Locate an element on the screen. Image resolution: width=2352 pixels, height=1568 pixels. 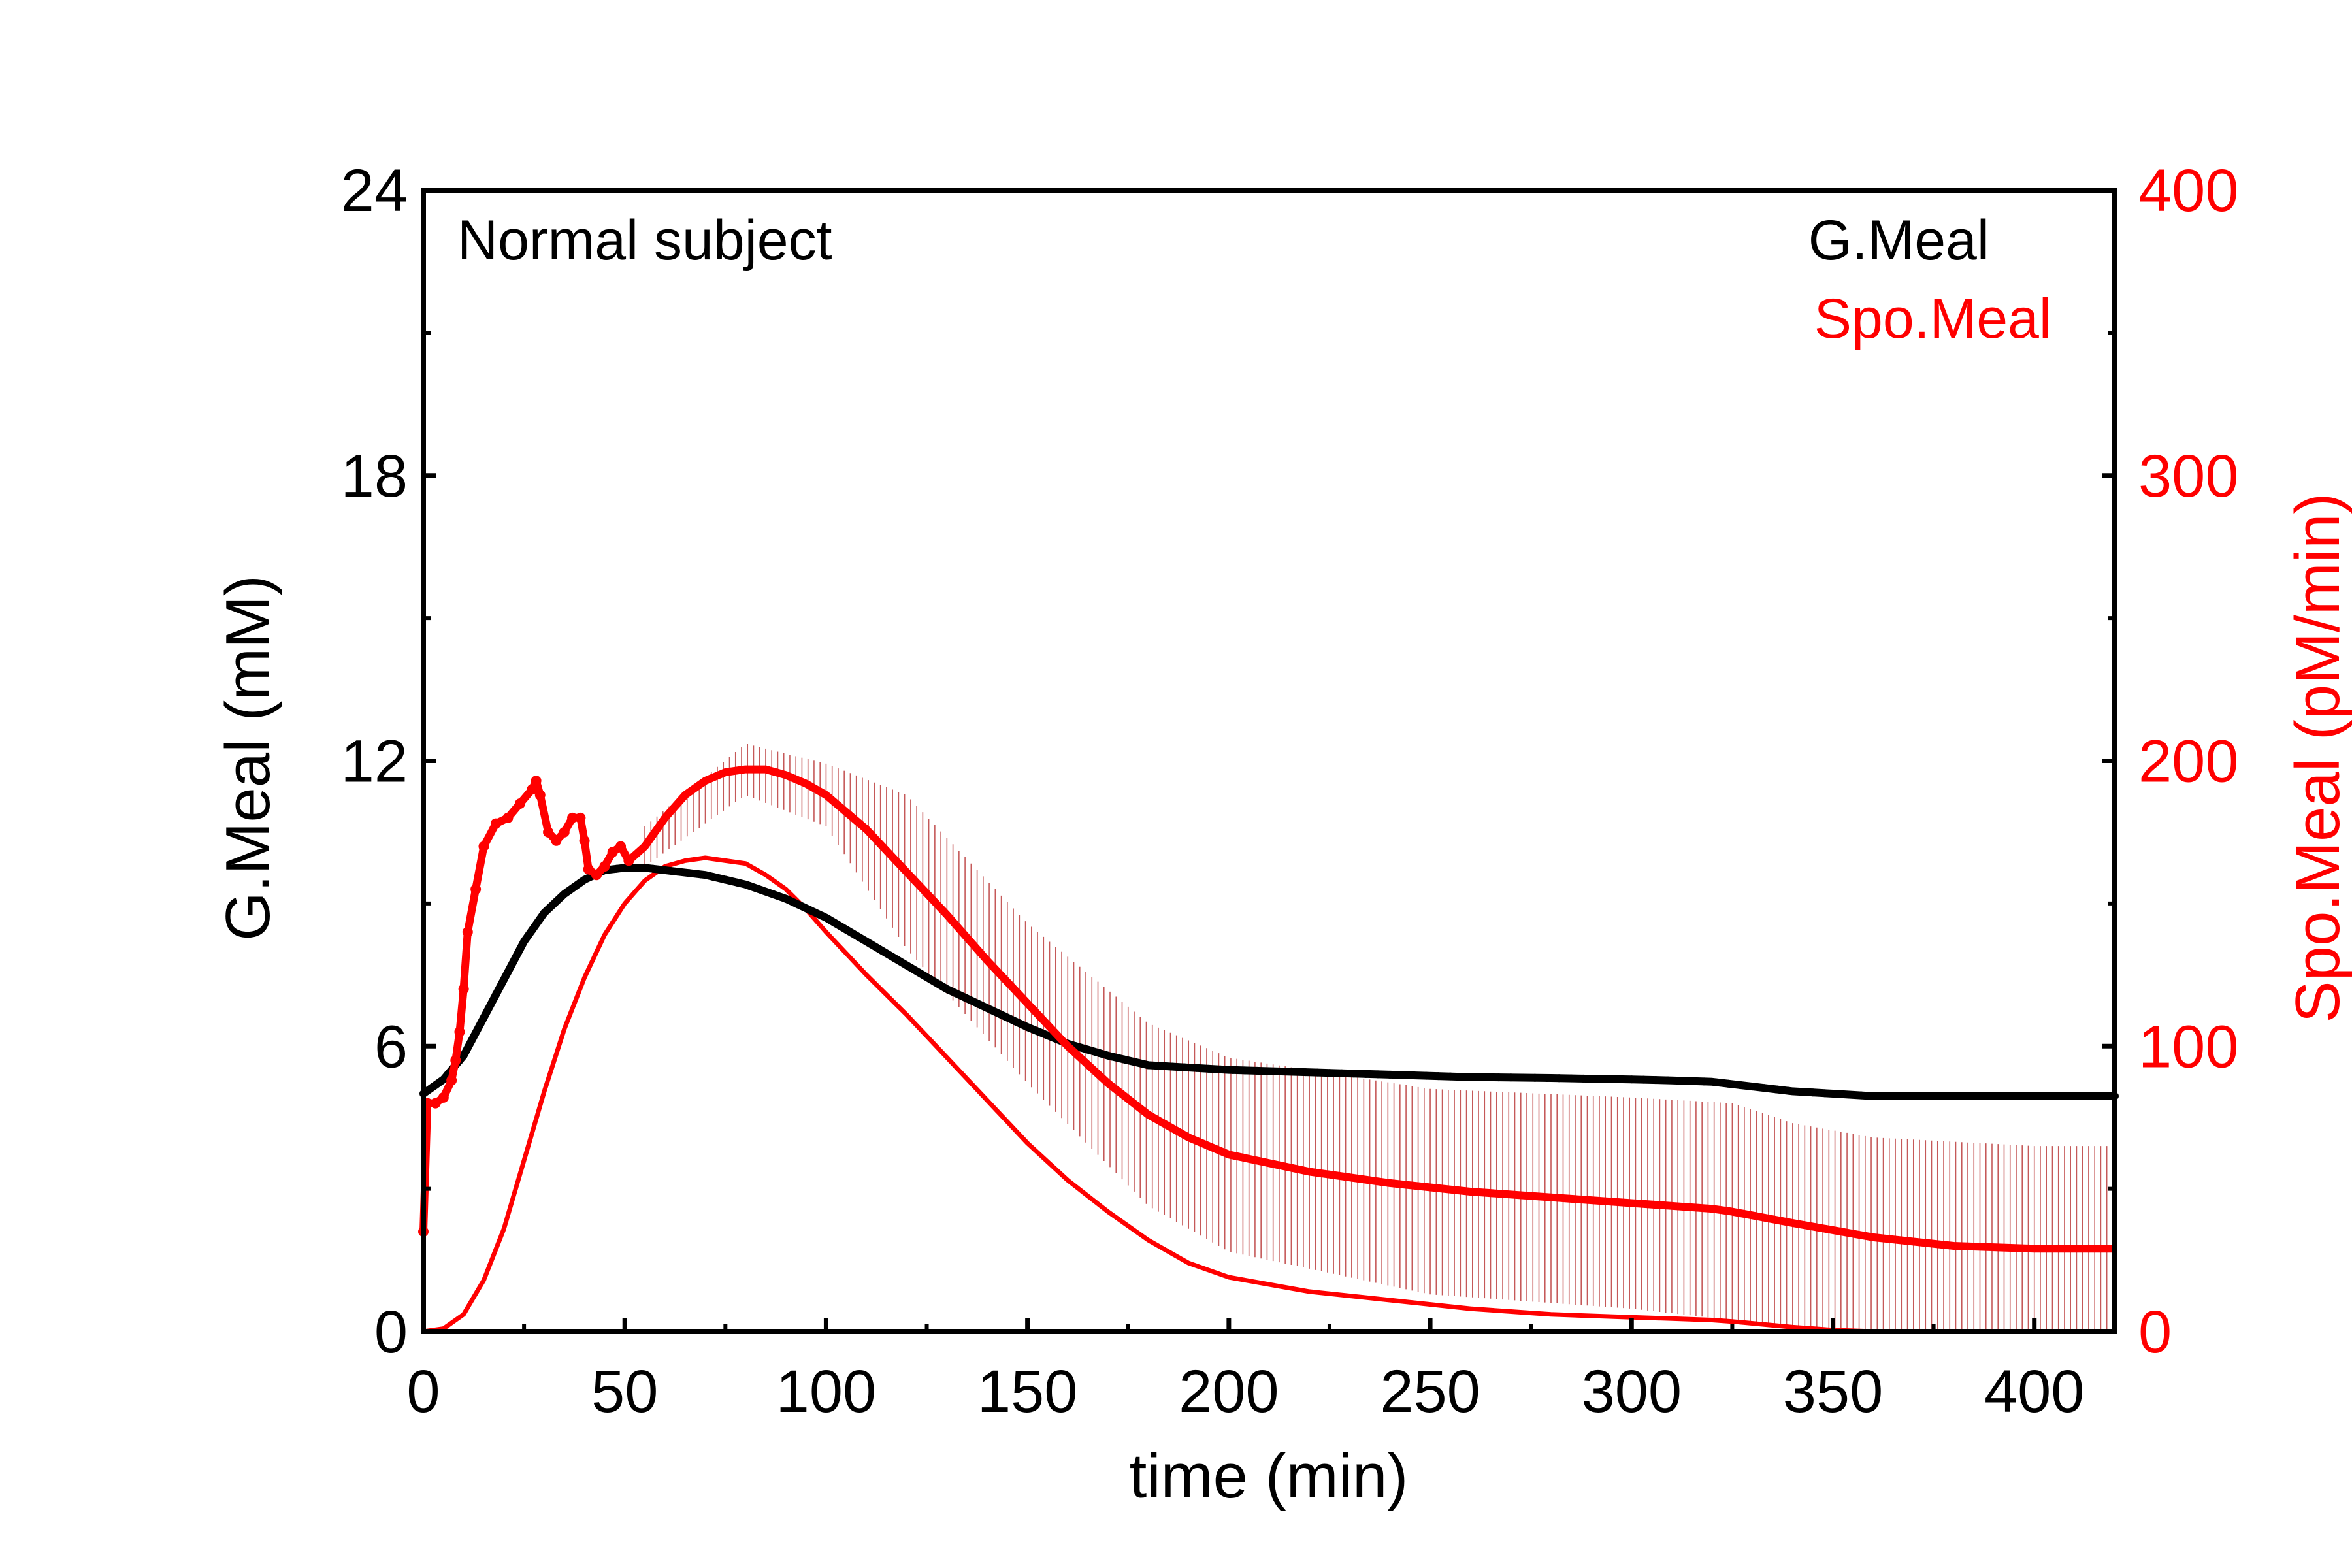
x-tick-label: 250 is located at coordinates (1430, 1391).